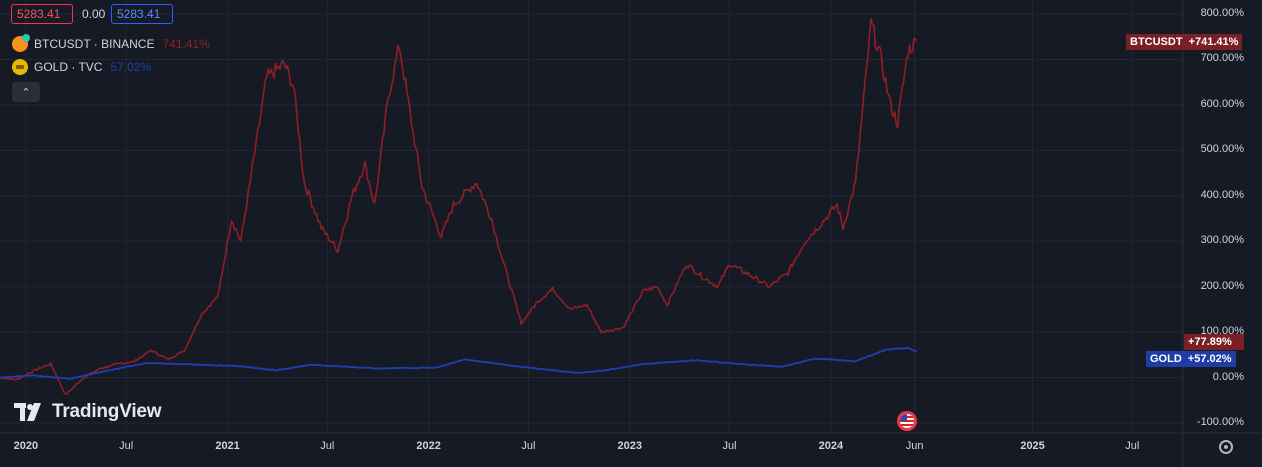 This screenshot has height=467, width=1262. I want to click on y-tick-label: 500.00%, so click(1222, 149).